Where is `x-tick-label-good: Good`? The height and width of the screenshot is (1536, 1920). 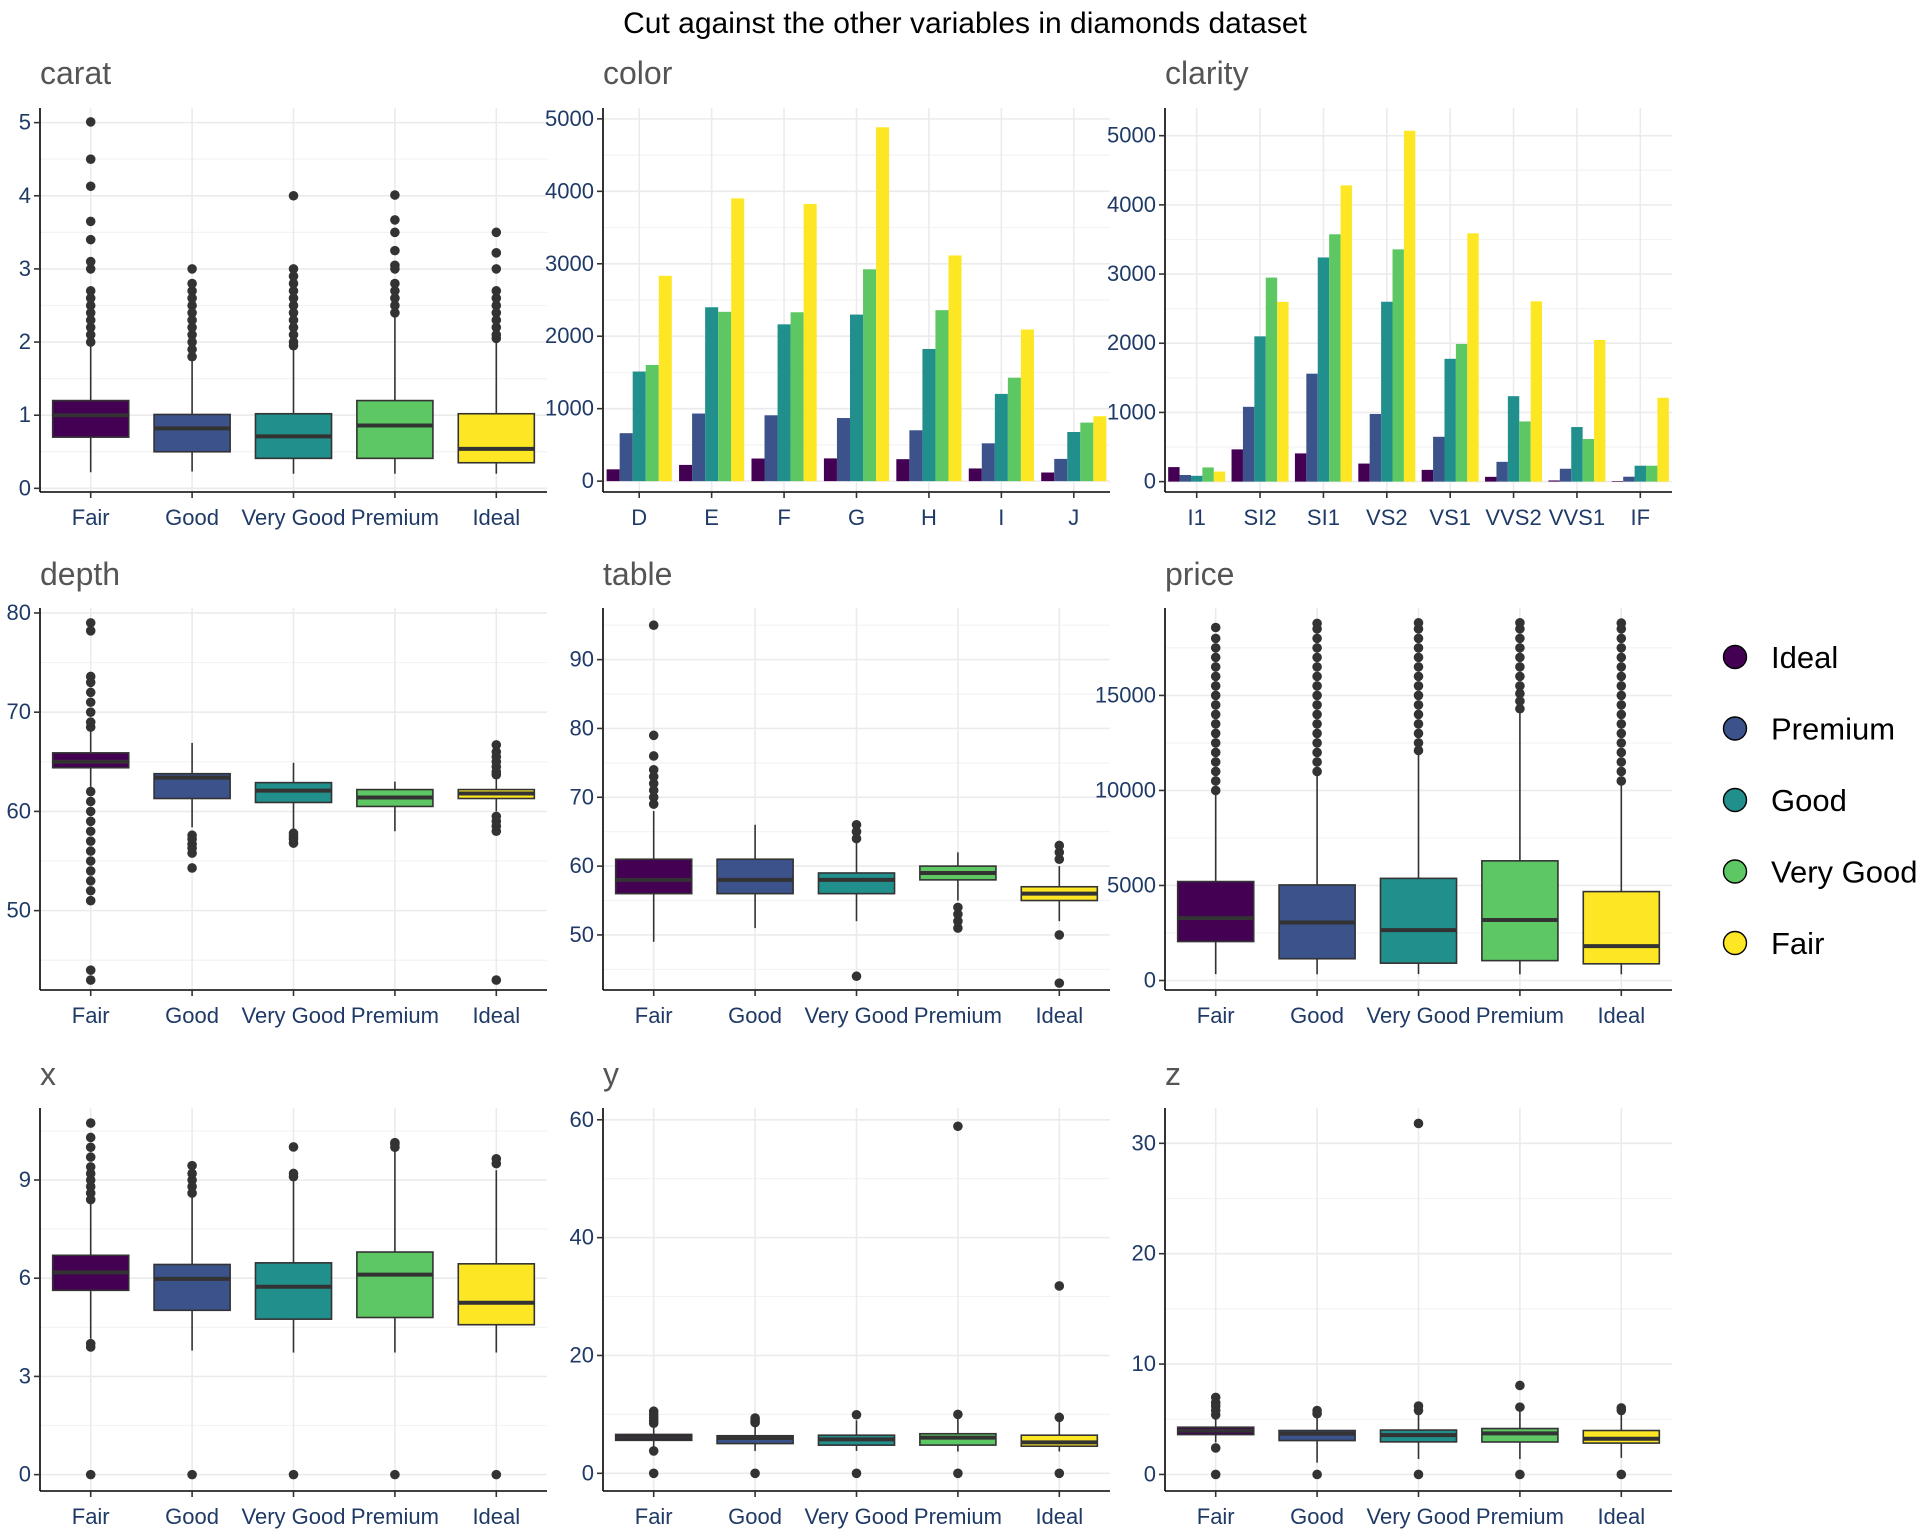 x-tick-label-good: Good is located at coordinates (1317, 1015).